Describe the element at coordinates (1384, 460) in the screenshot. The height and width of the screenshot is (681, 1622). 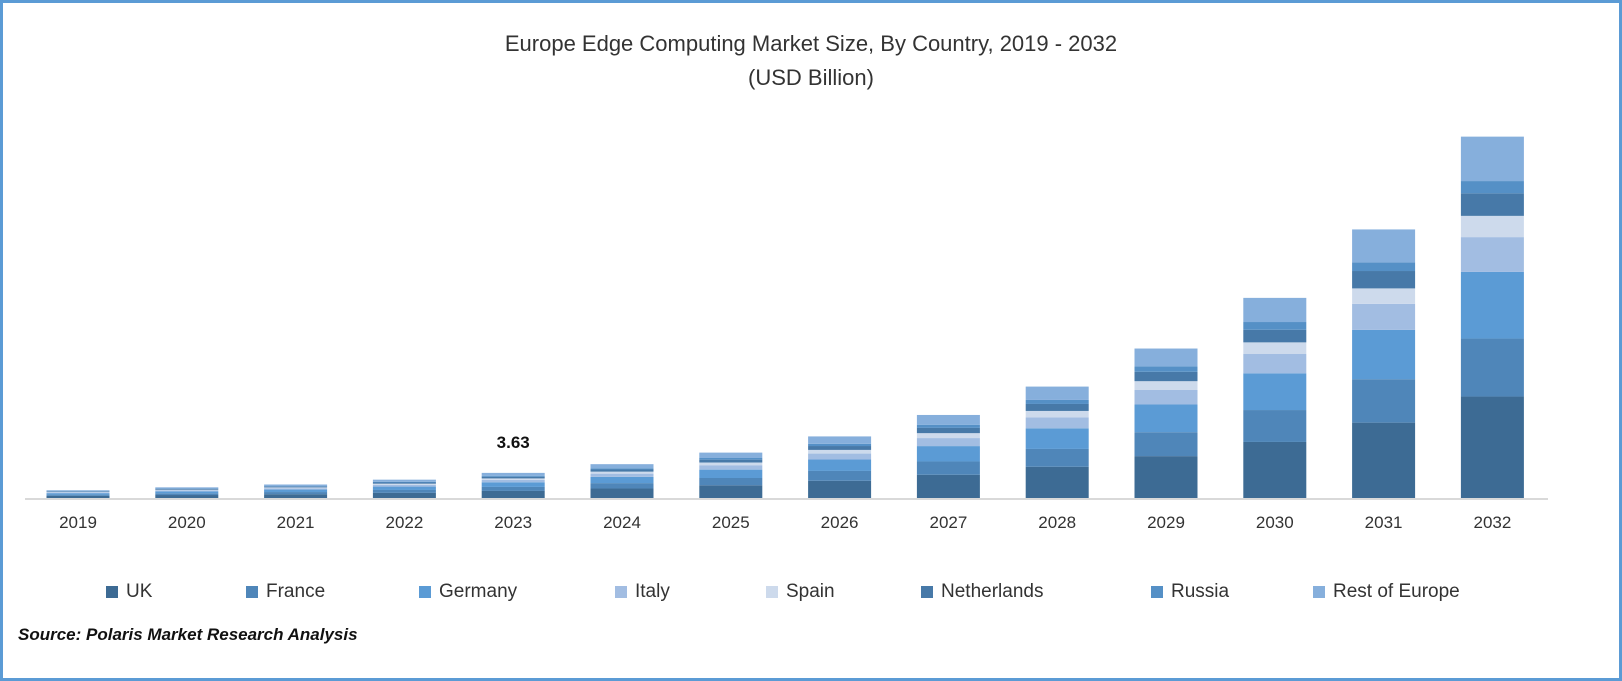
I see `bar-segment-uk-2031` at that location.